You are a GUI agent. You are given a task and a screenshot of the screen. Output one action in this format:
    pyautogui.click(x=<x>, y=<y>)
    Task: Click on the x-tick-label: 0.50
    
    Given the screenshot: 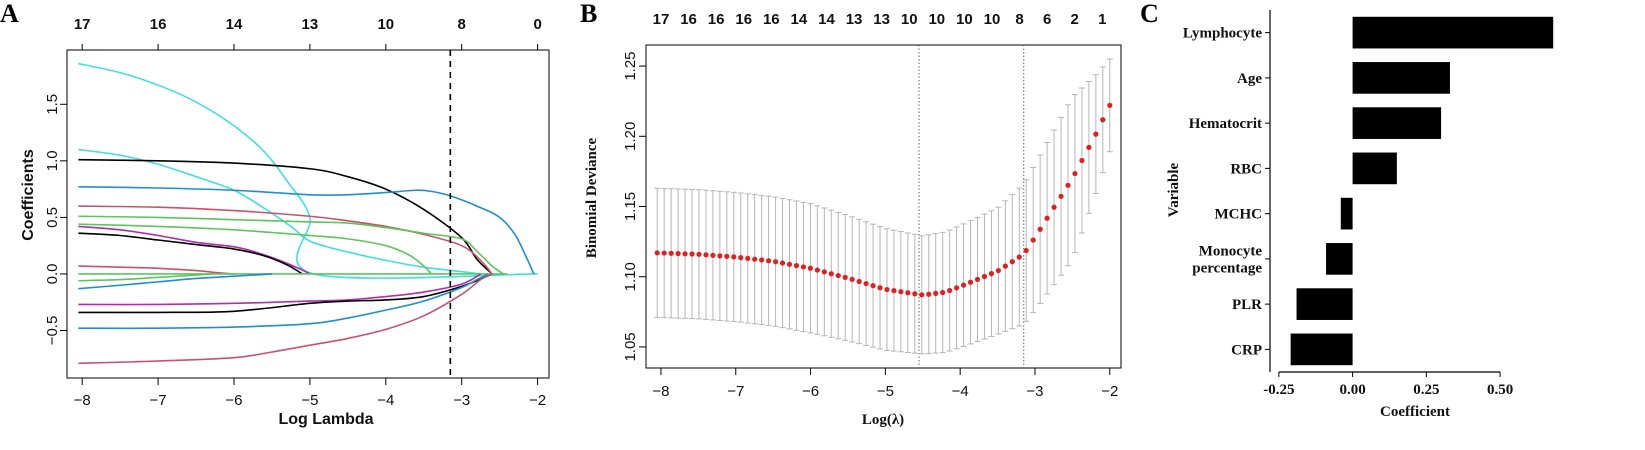 What is the action you would take?
    pyautogui.click(x=1500, y=390)
    